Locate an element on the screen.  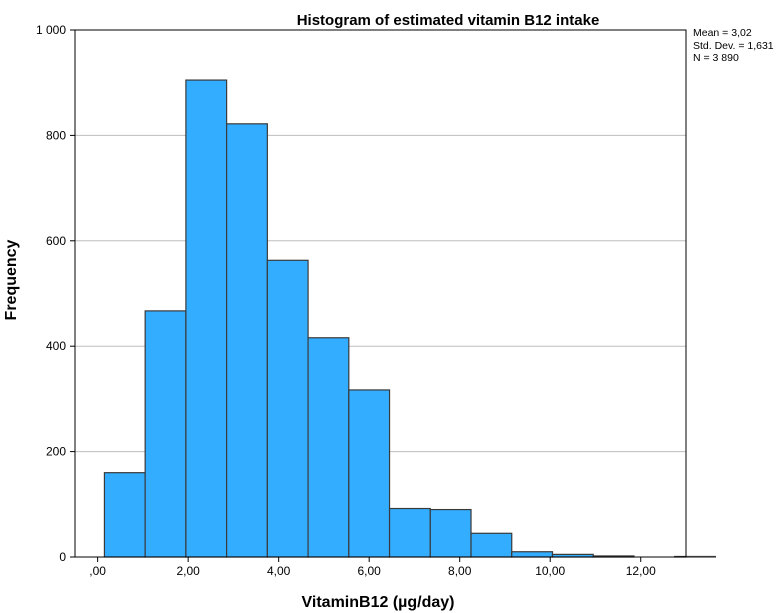
y-tick-label: 800 is located at coordinates (56, 135).